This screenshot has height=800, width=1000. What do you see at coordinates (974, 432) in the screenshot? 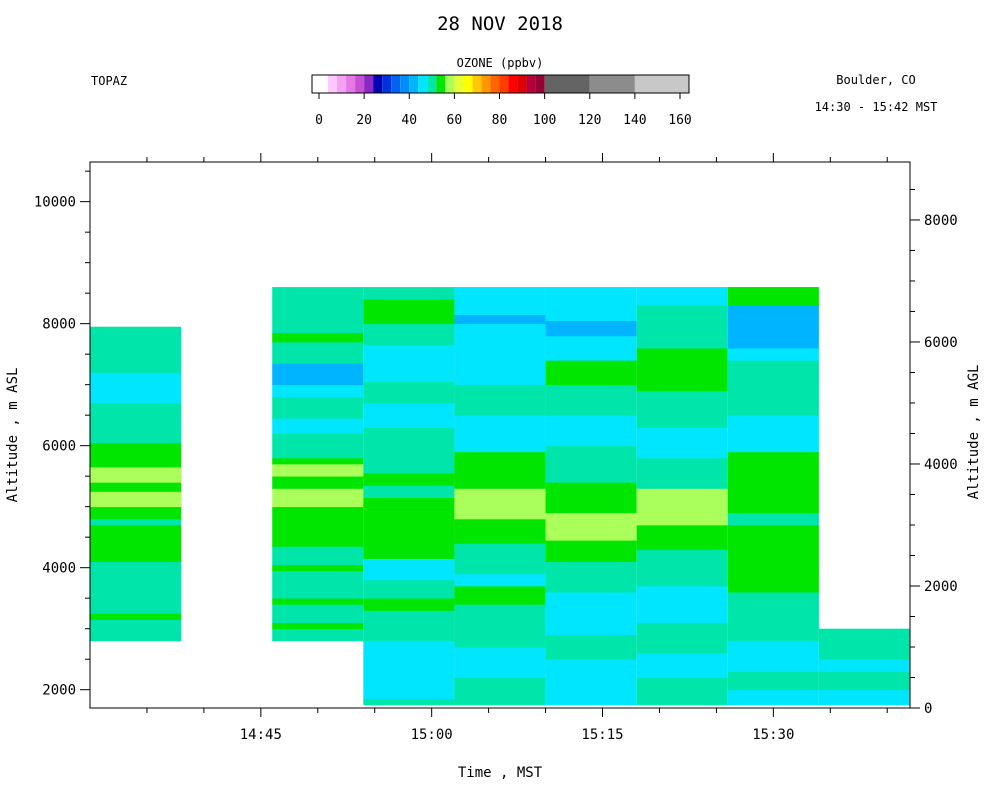
I see `y-axis-label-right: Altitude , m AGL` at bounding box center [974, 432].